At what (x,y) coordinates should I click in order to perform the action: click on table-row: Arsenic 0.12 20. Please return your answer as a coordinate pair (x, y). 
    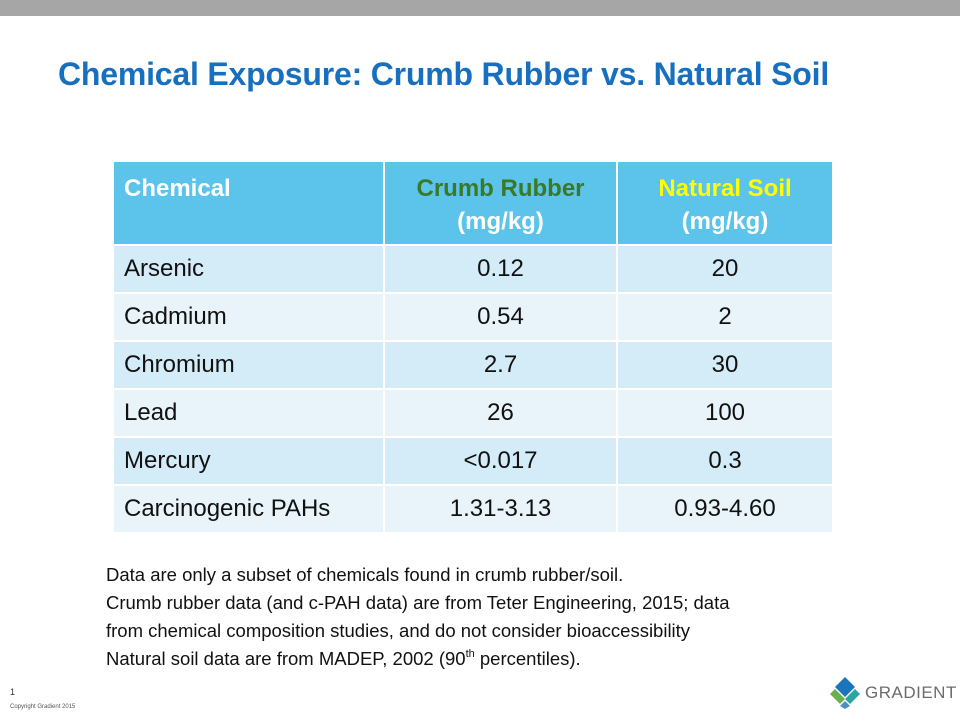
    Looking at the image, I should click on (473, 269).